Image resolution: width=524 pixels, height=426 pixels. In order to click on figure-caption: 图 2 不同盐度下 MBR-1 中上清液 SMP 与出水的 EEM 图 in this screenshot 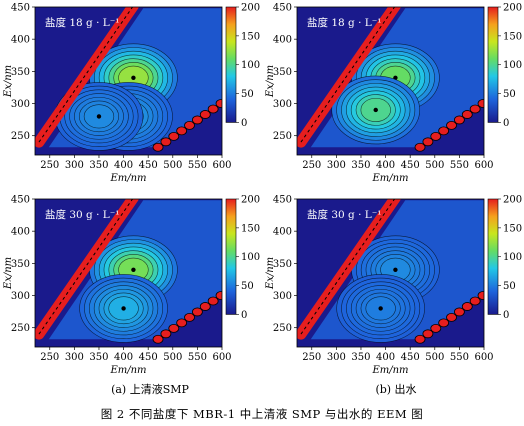, I will do `click(262, 414)`.